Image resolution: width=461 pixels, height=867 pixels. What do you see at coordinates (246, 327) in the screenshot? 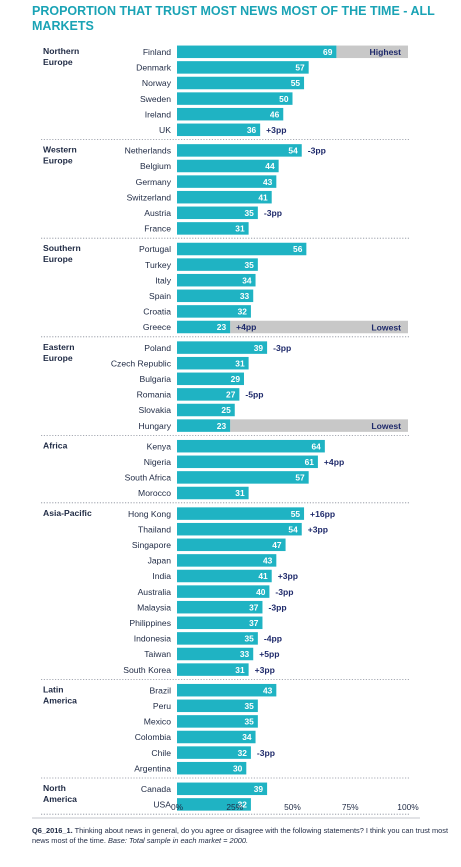
I see `change-label: +4pp` at bounding box center [246, 327].